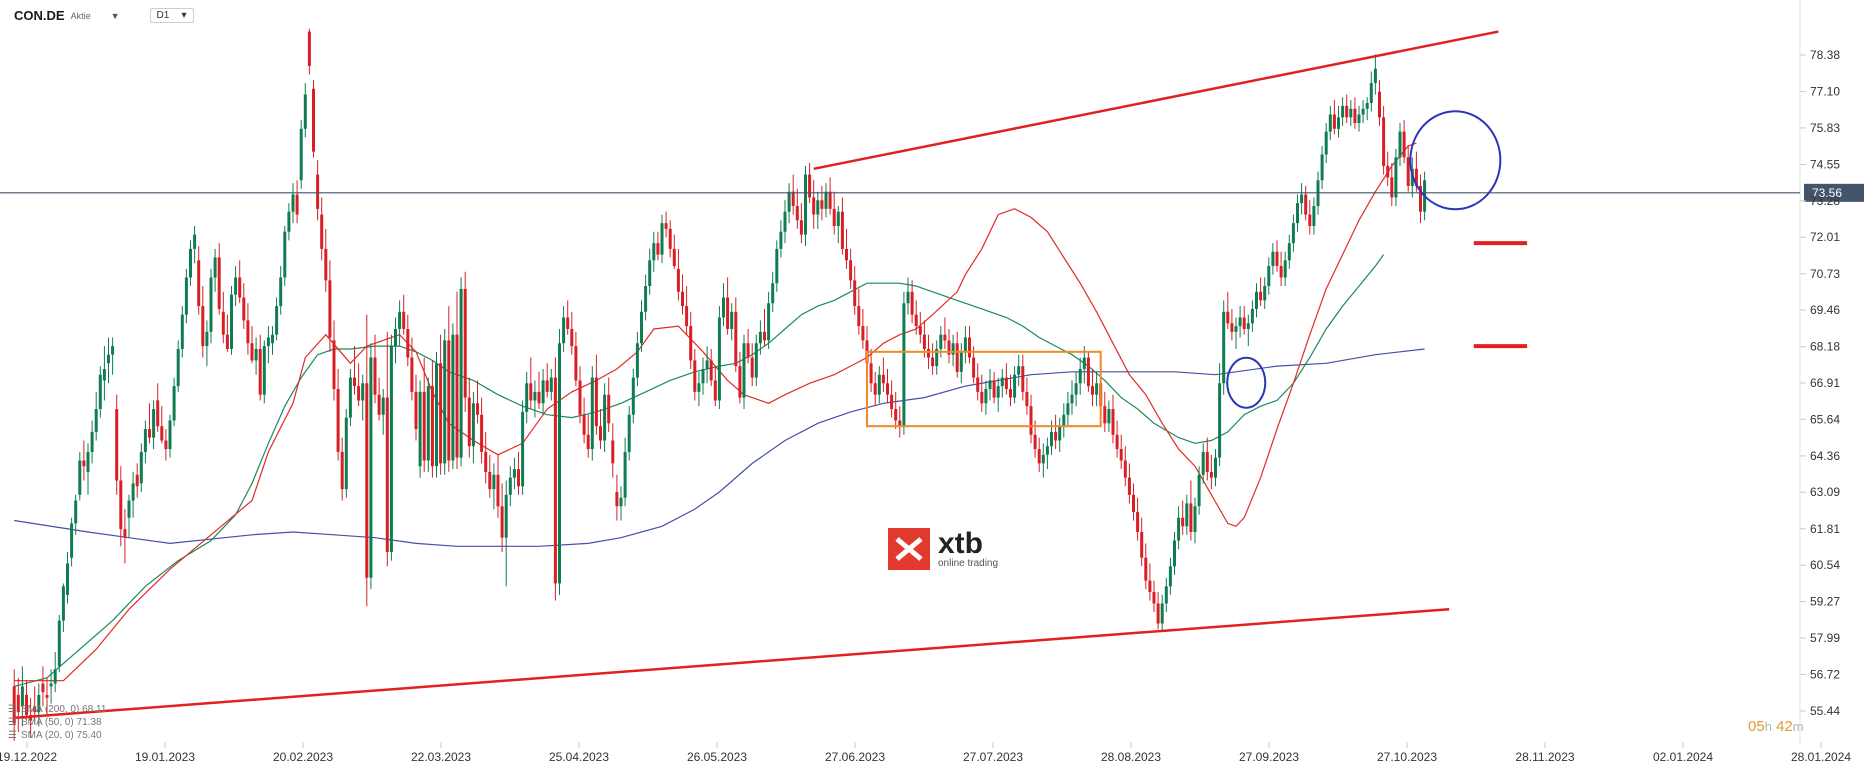  Describe the element at coordinates (171, 15) in the screenshot. I see `timeframe-select: D1 ▾` at that location.